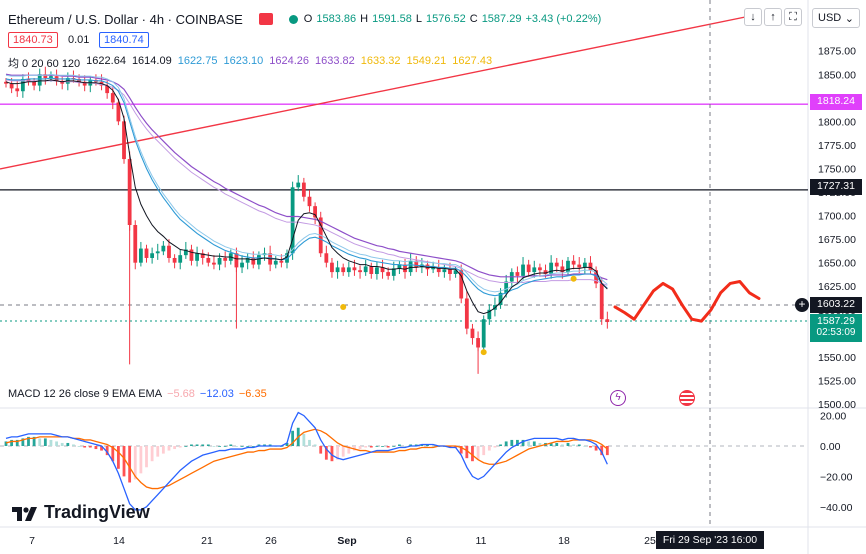 The image size is (866, 554). What do you see at coordinates (687, 301) in the screenshot?
I see `forecast-curve` at bounding box center [687, 301].